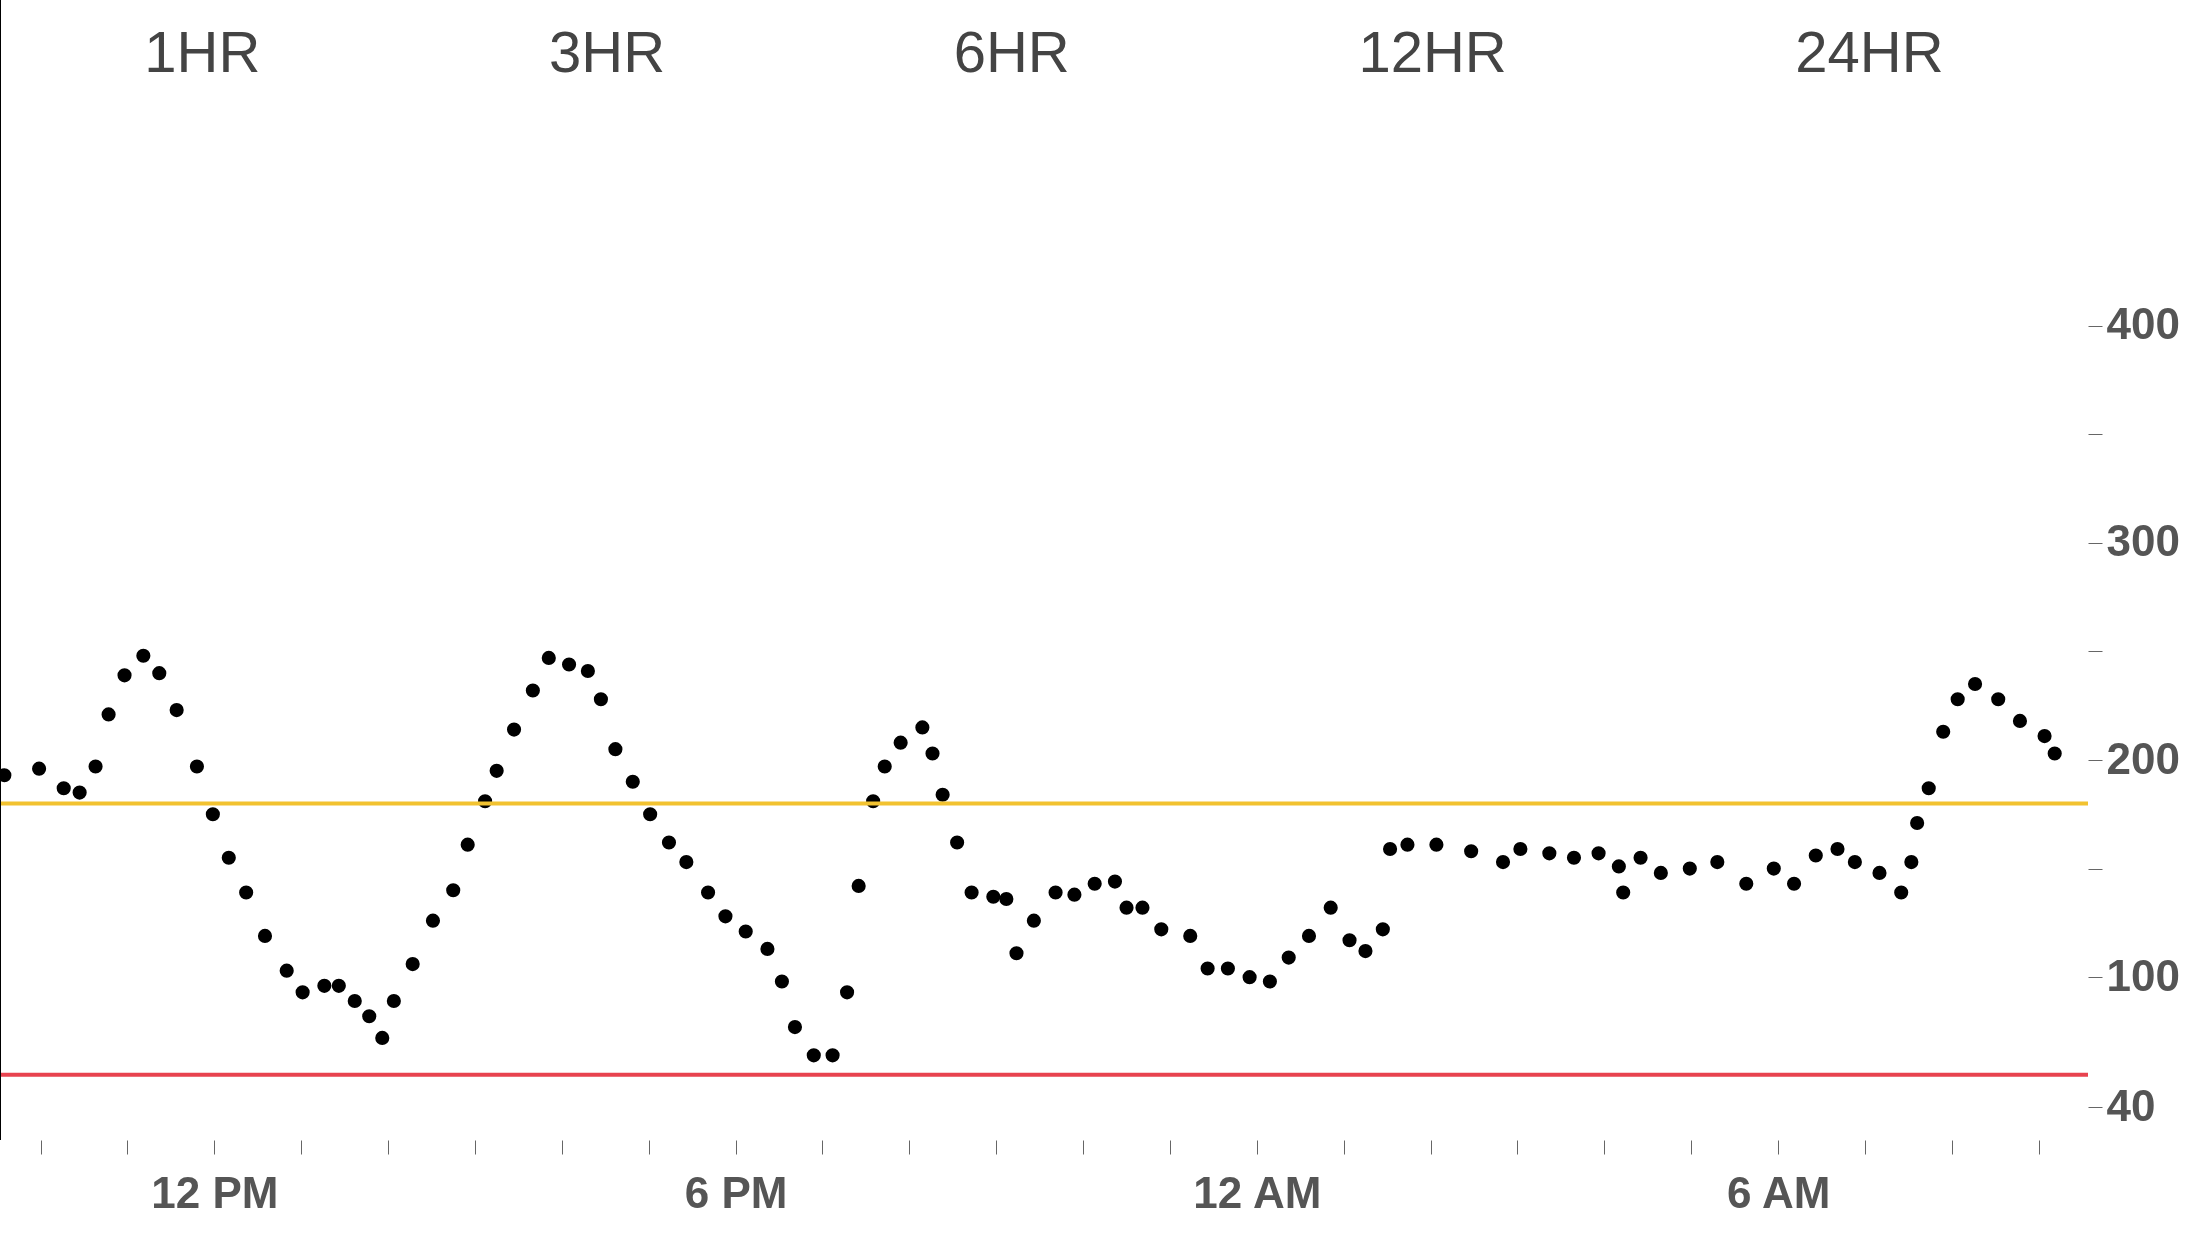 This screenshot has width=2208, height=1242. I want to click on annotation: 12HR, so click(1432, 51).